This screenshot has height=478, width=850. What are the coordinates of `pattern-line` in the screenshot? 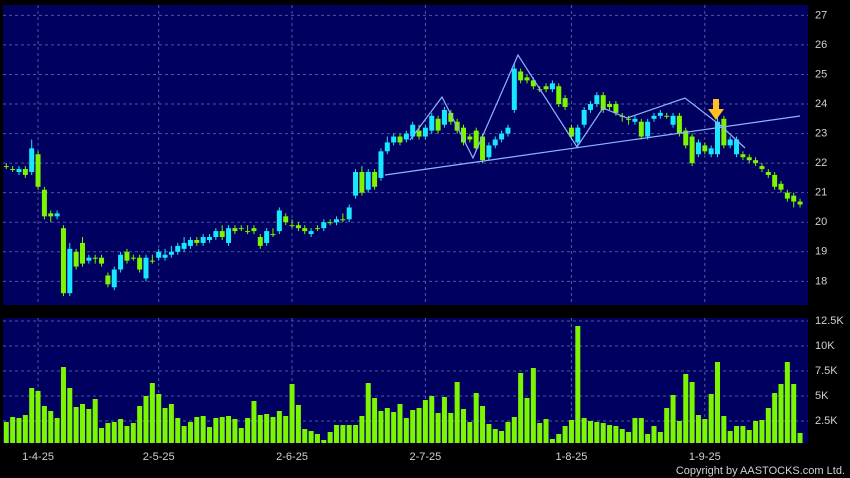 It's located at (577, 106).